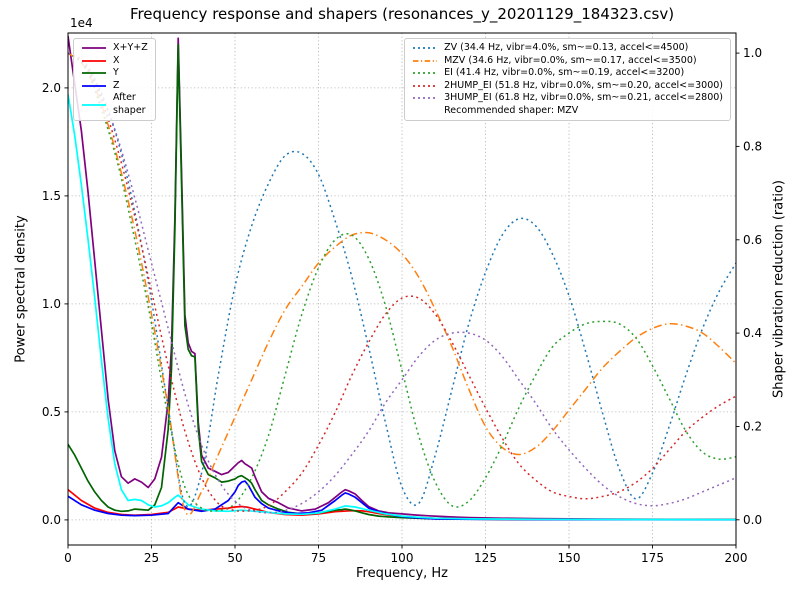  I want to click on right-y-tick-label: 0.8, so click(752, 146).